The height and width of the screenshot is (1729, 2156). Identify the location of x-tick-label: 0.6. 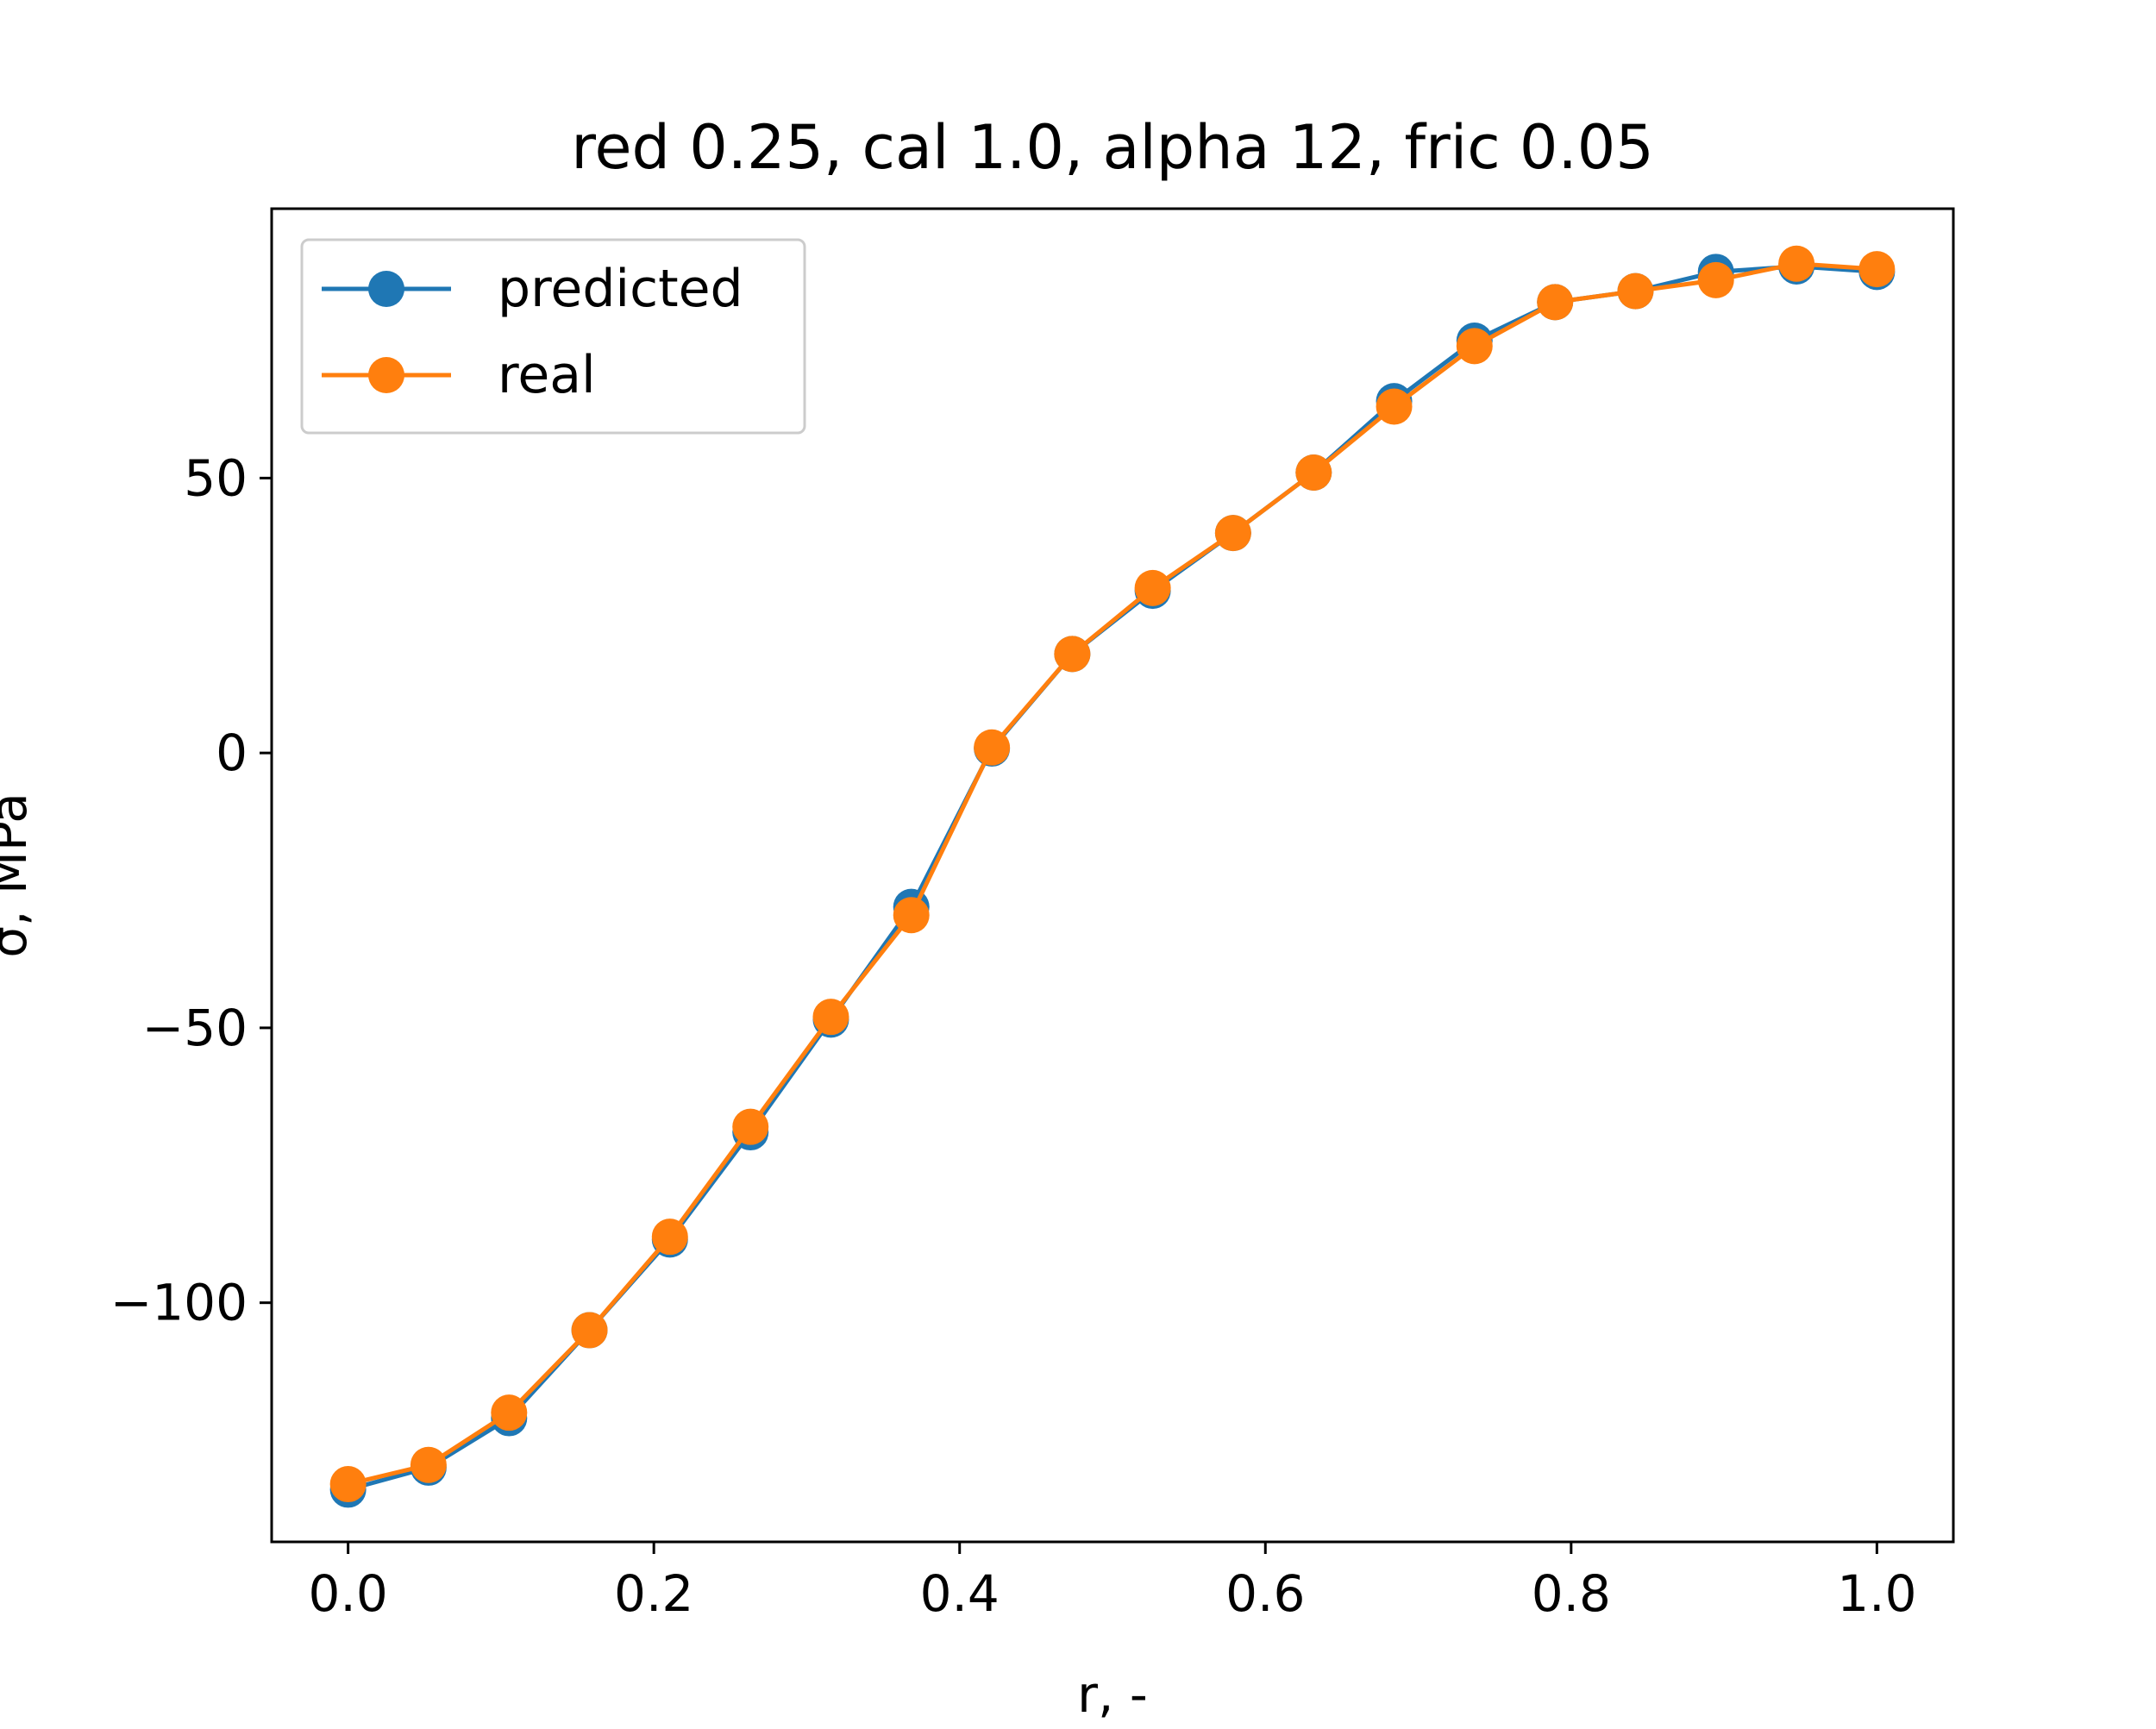
(1265, 1594).